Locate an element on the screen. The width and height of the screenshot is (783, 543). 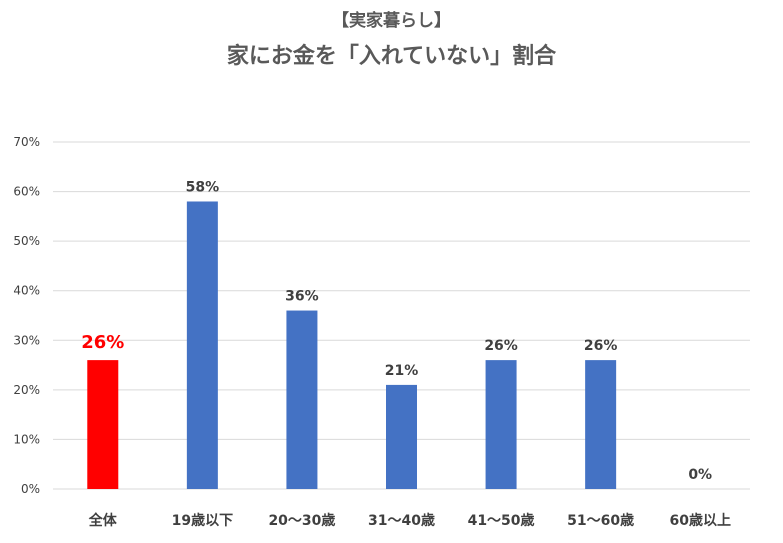
y-tick-label: 40% is located at coordinates (26, 291).